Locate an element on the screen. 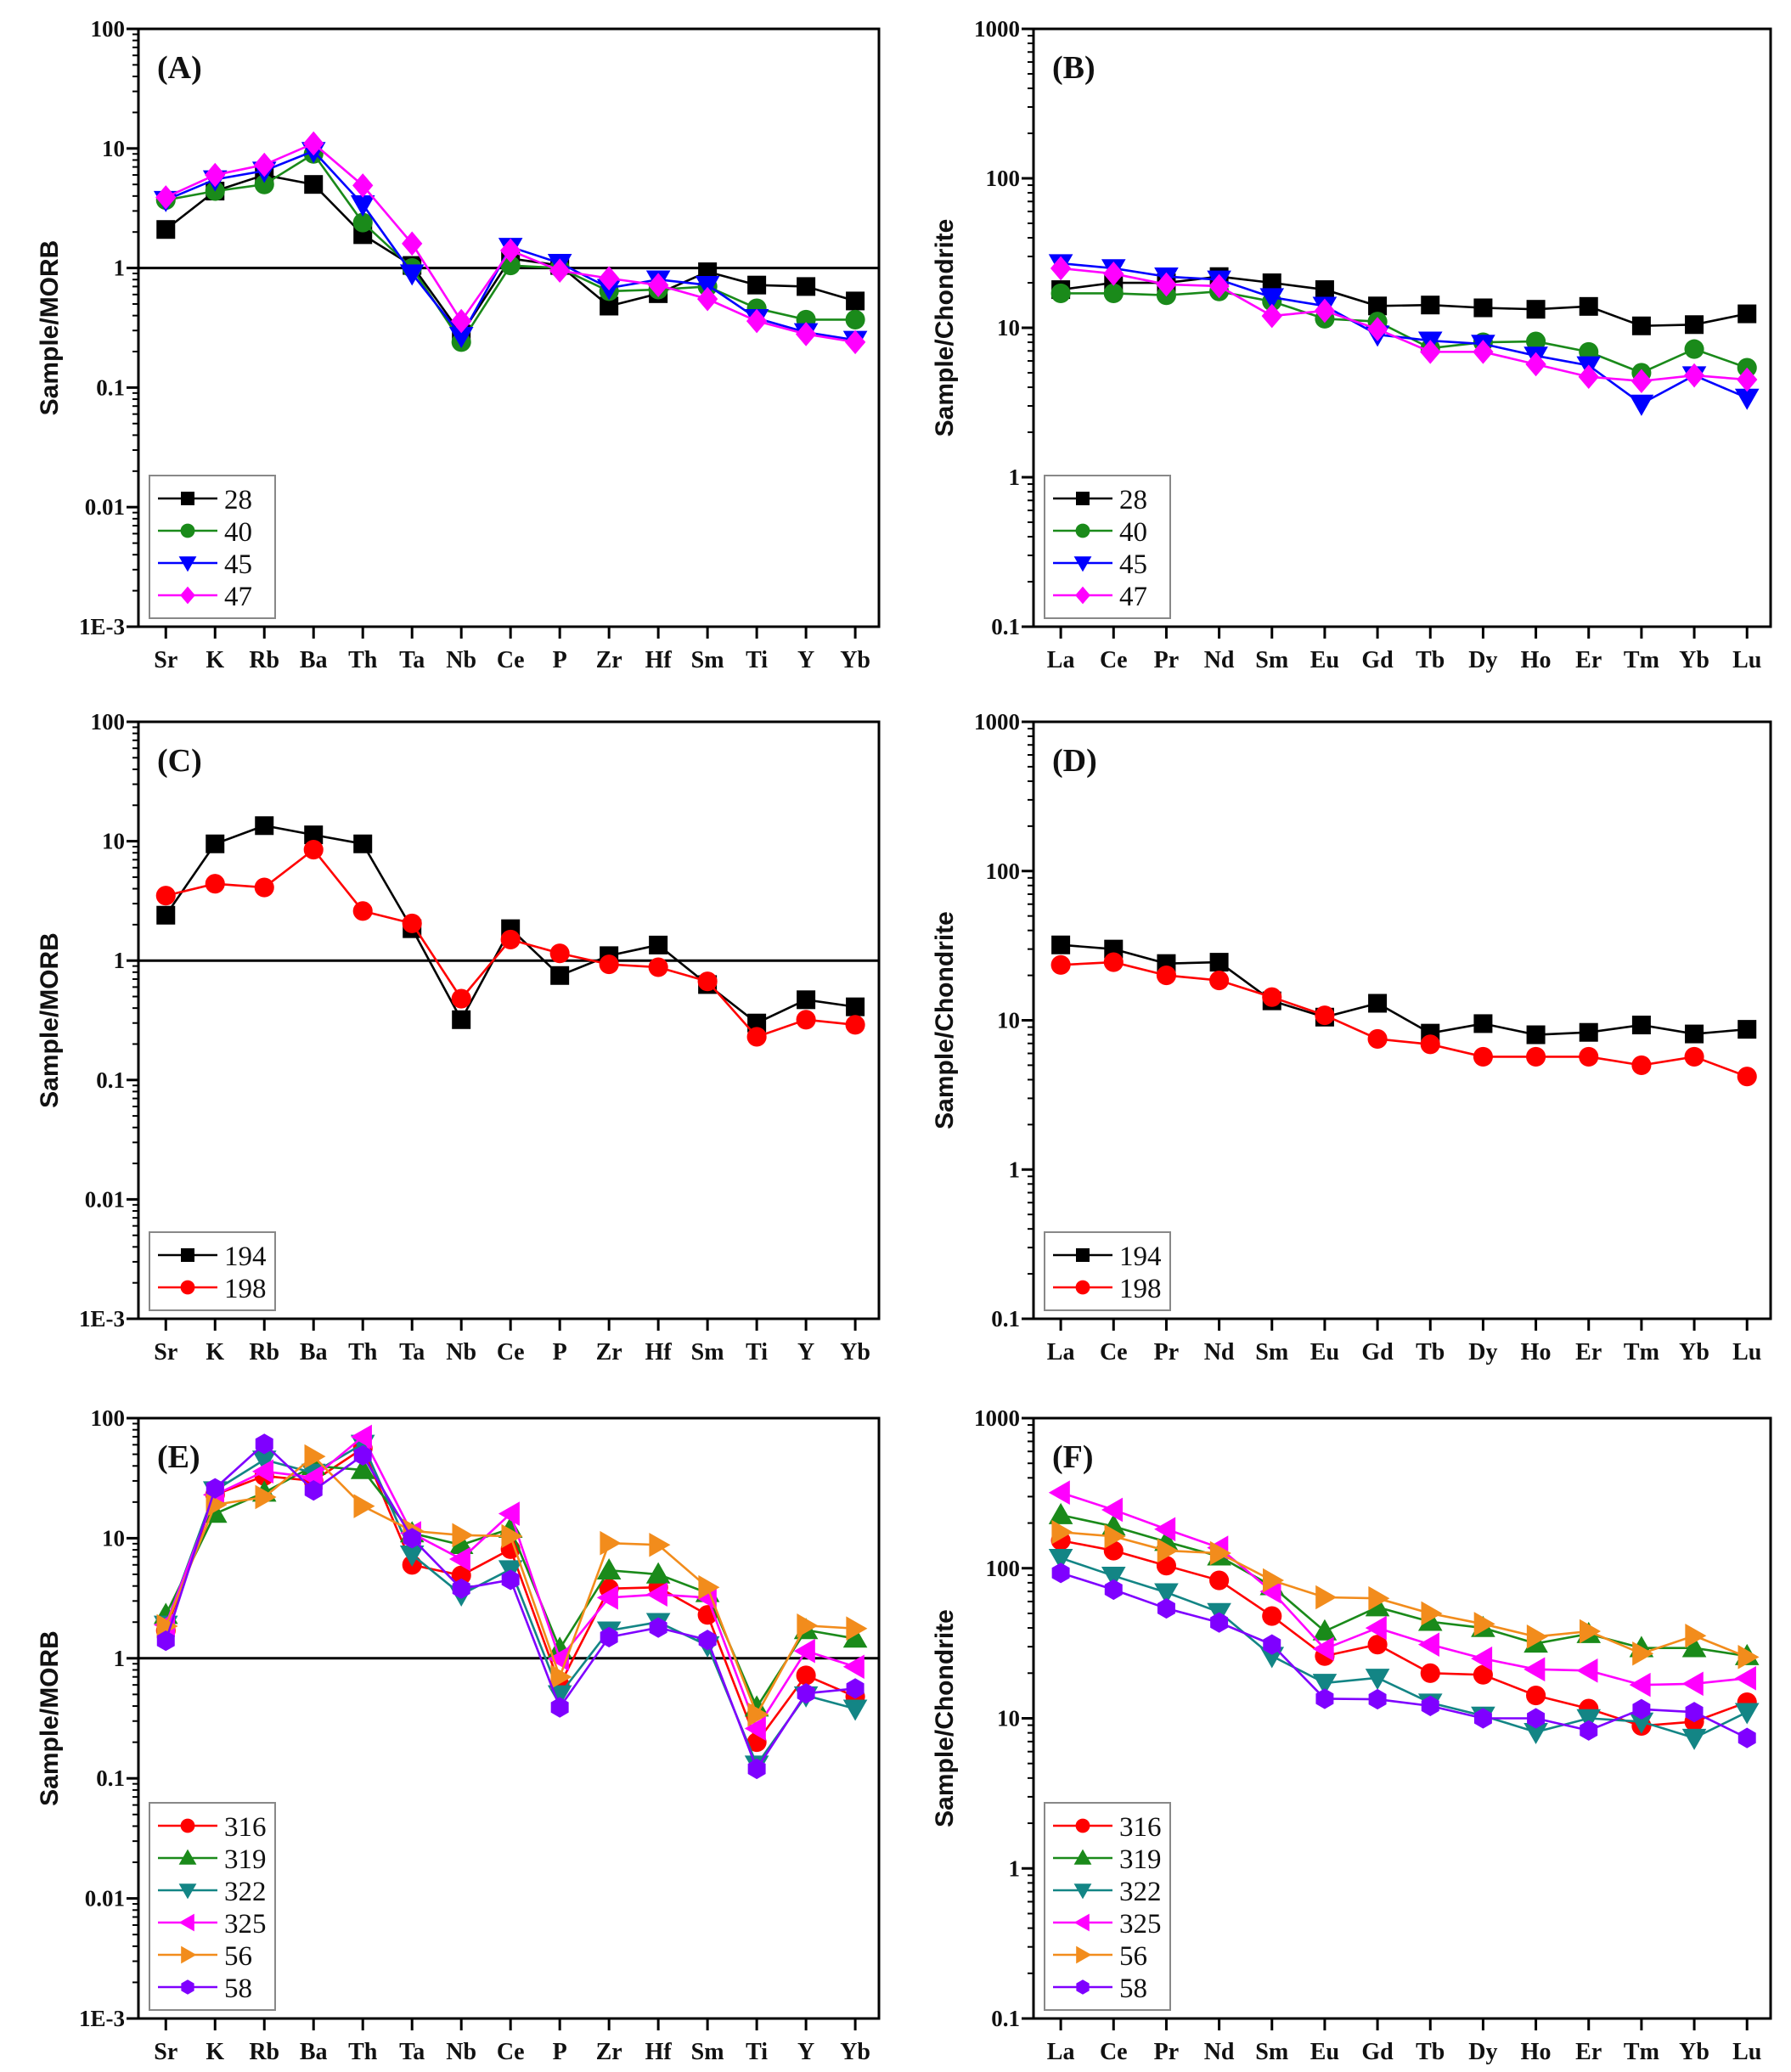 The image size is (1791, 2072). data-point-Gd is located at coordinates (1379, 1598).